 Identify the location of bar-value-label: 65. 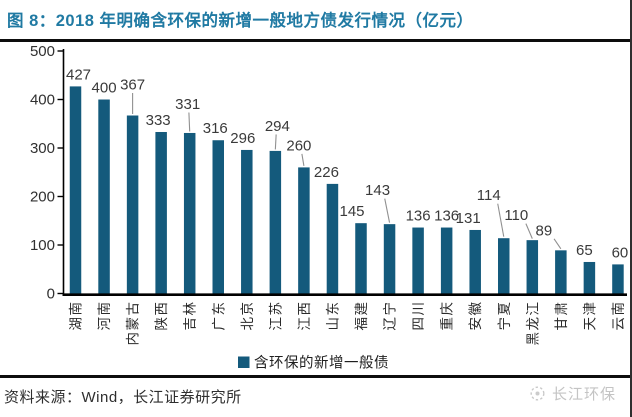
(584, 250).